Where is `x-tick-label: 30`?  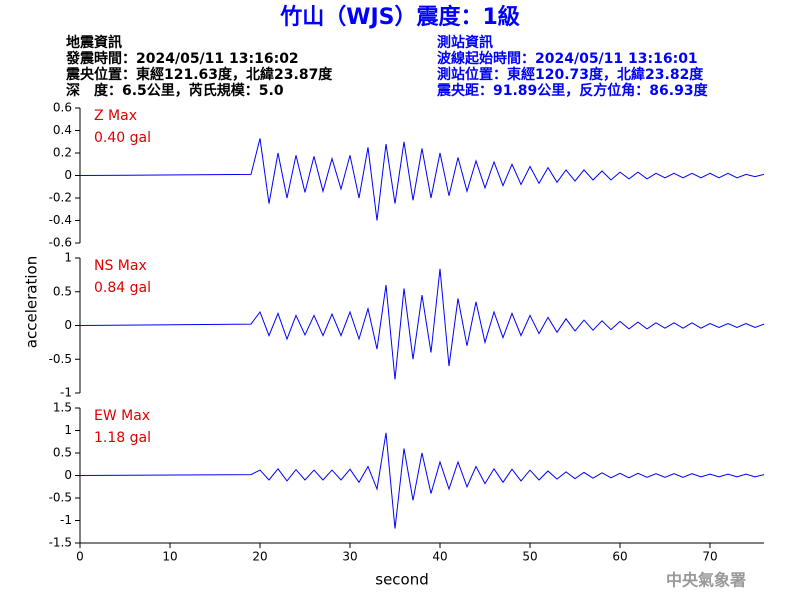 x-tick-label: 30 is located at coordinates (349, 557).